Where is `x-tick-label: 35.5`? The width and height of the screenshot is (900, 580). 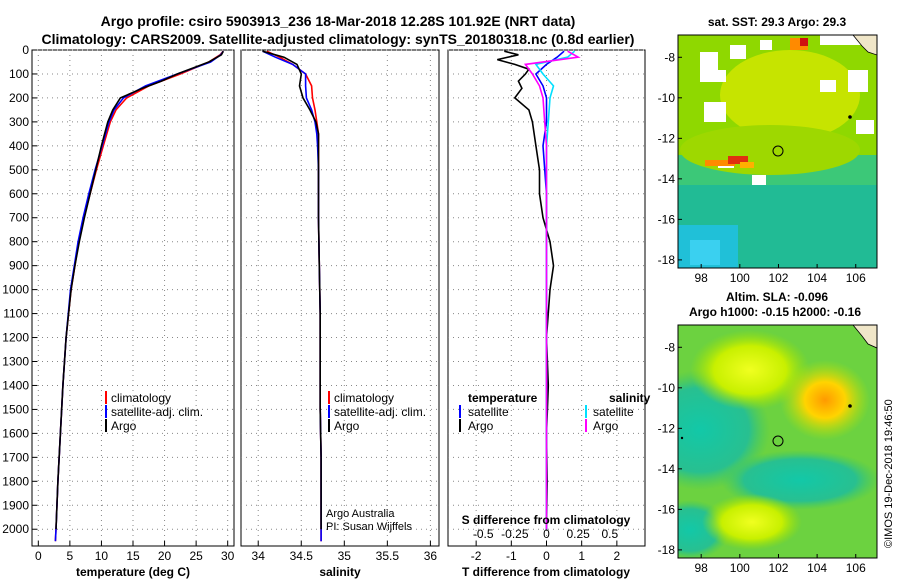 x-tick-label: 35.5 is located at coordinates (388, 556).